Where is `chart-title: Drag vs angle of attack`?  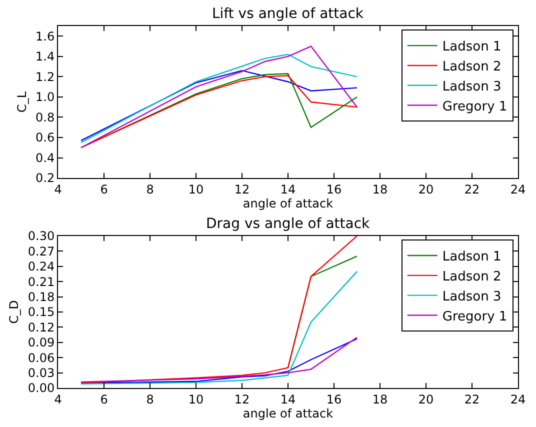
chart-title: Drag vs angle of attack is located at coordinates (288, 224).